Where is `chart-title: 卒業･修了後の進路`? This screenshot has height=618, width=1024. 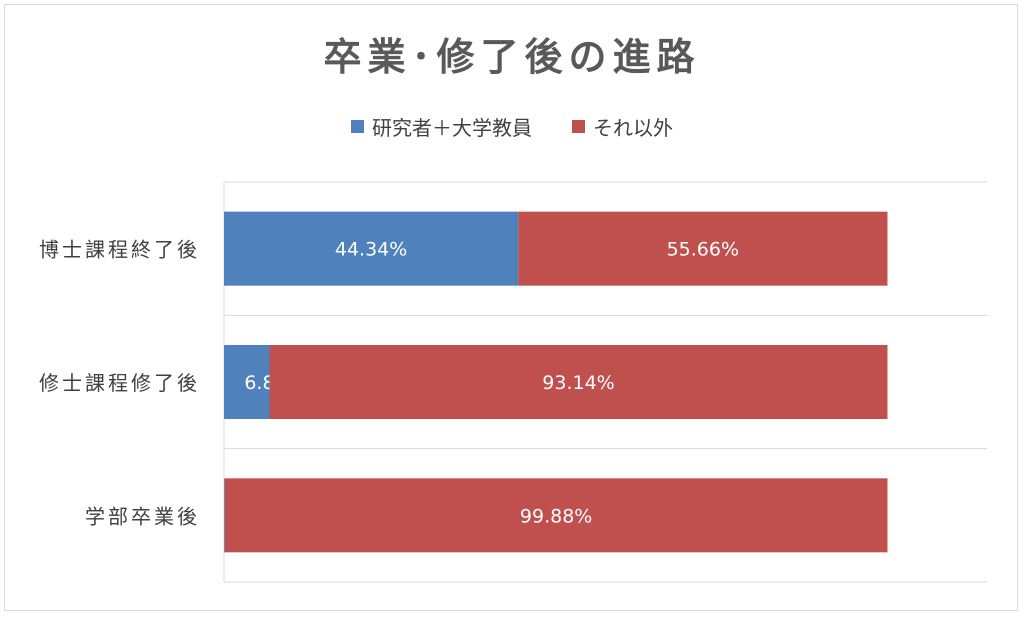 chart-title: 卒業･修了後の進路 is located at coordinates (512, 57).